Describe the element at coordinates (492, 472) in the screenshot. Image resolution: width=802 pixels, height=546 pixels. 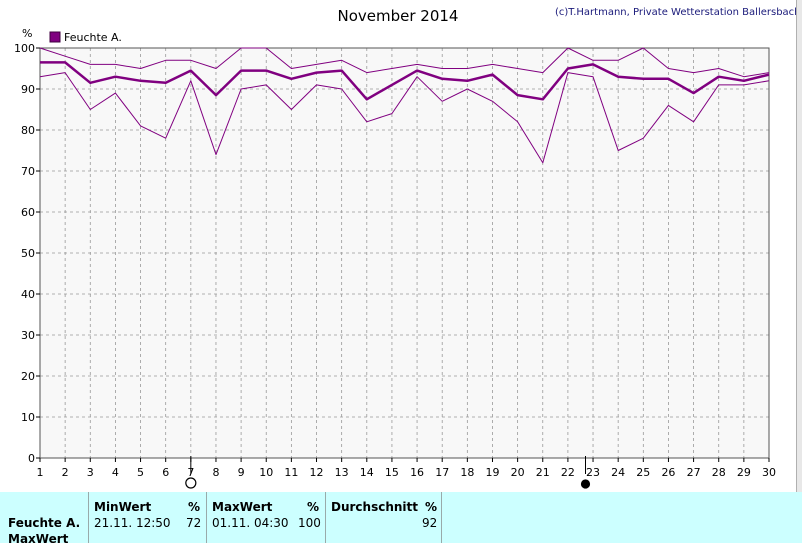
I see `x-tick-label: 19` at that location.